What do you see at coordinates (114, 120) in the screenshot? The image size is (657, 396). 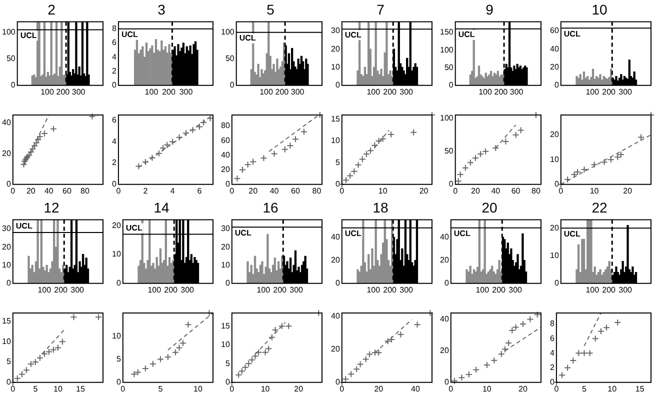 I see `y-tick-label: 6` at bounding box center [114, 120].